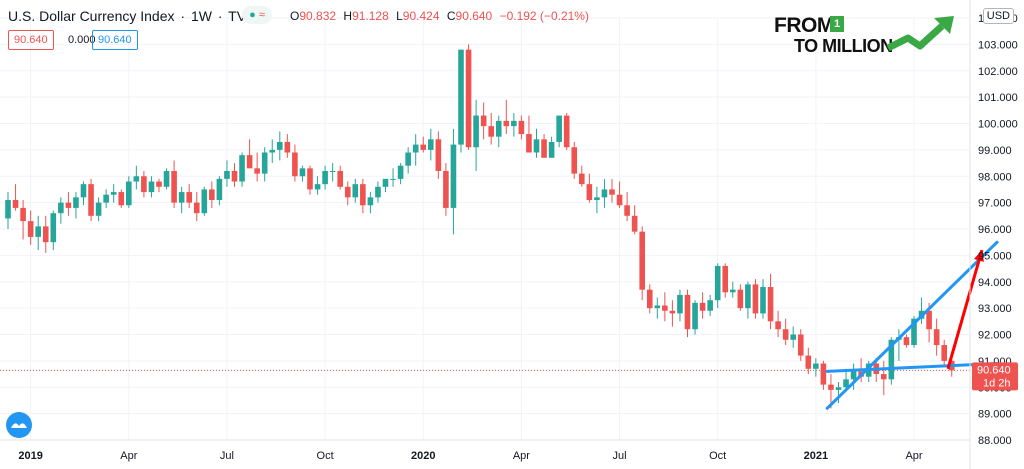 Image resolution: width=1024 pixels, height=469 pixels. What do you see at coordinates (201, 16) in the screenshot?
I see `interval-label: 1W` at bounding box center [201, 16].